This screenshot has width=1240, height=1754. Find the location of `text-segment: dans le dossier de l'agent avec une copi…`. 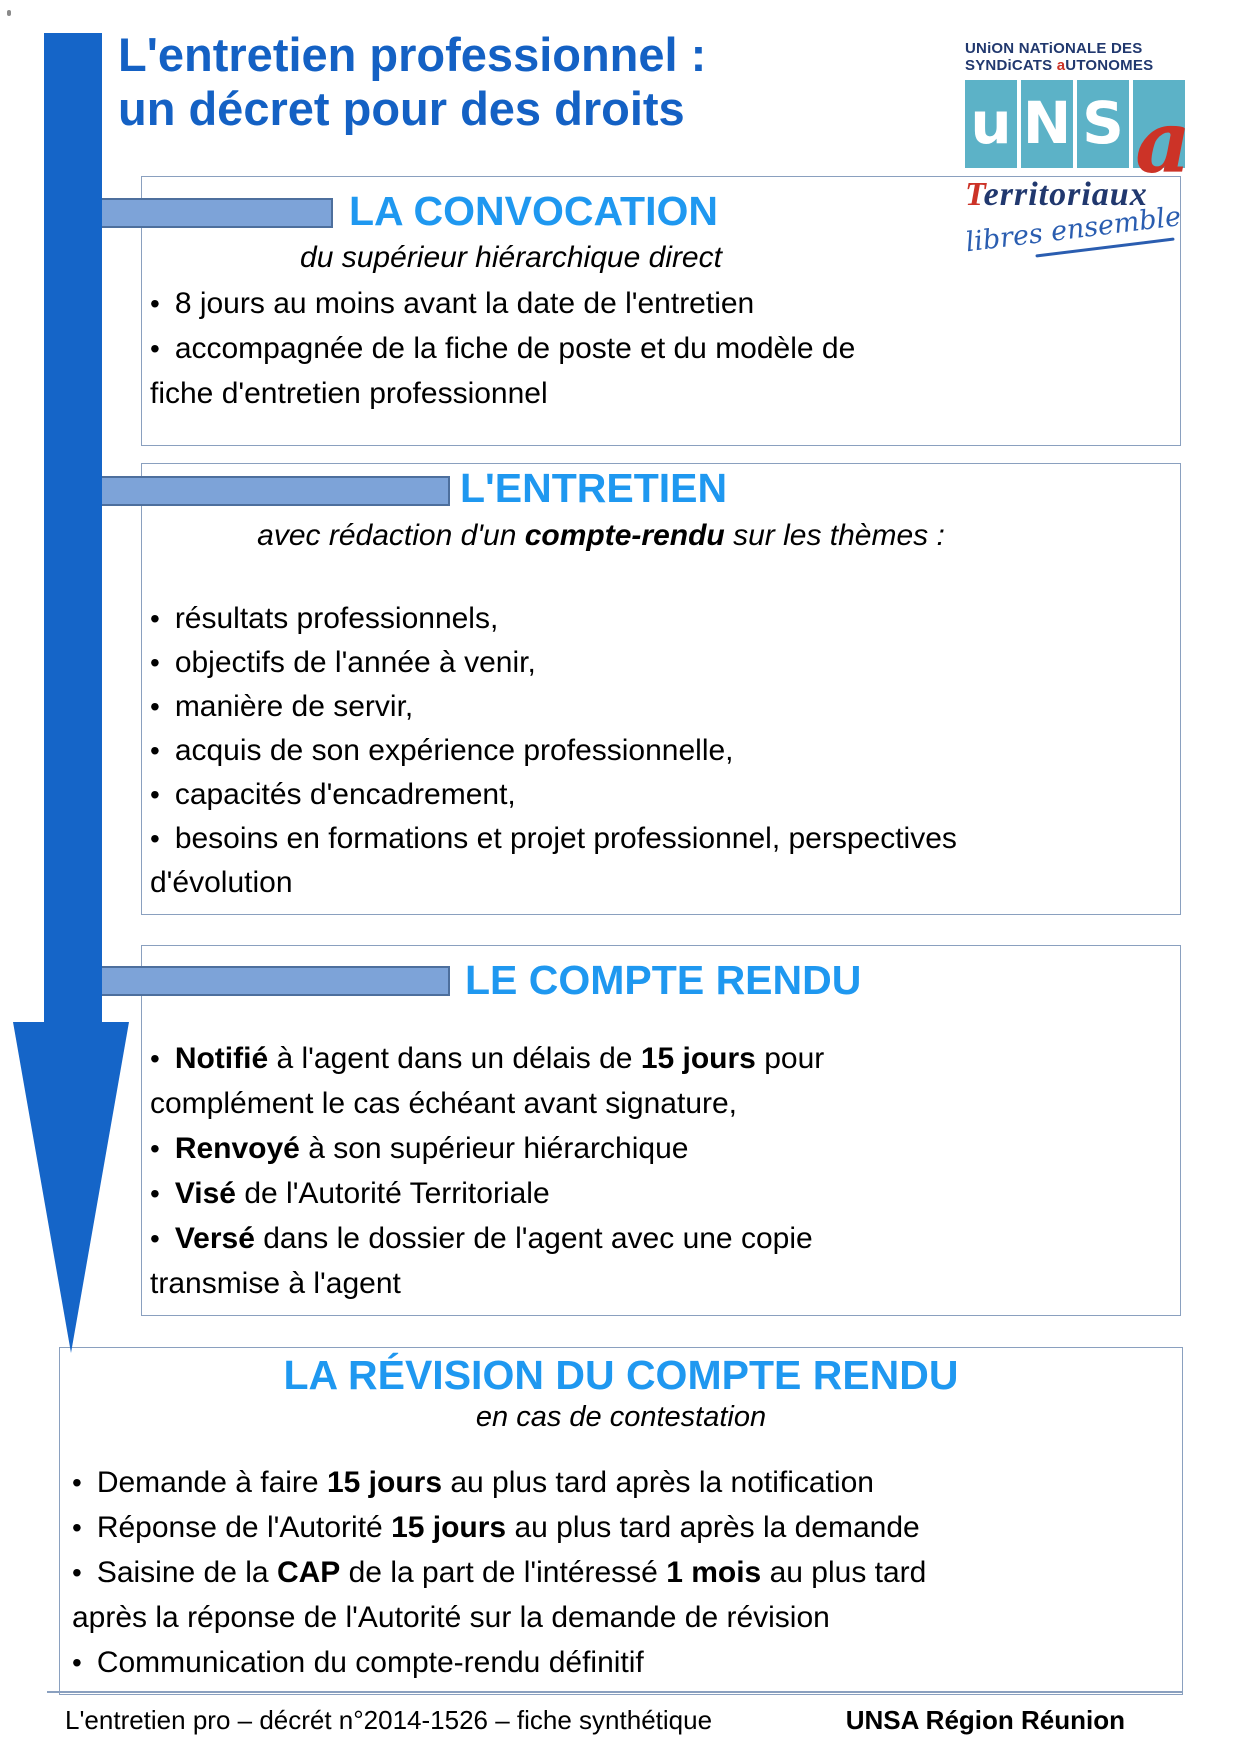

text-segment: dans le dossier de l'agent avec une copi… is located at coordinates (481, 1261).